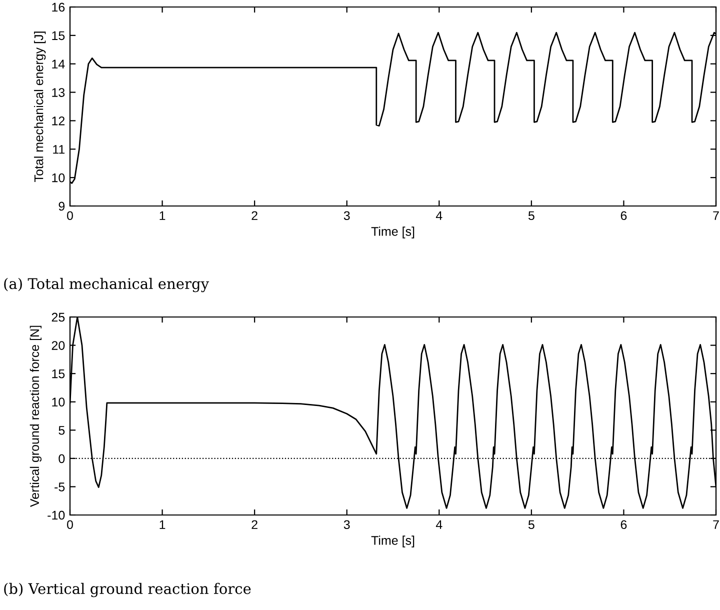 This screenshot has height=610, width=720. What do you see at coordinates (59, 149) in the screenshot?
I see `y-tick-label: 11` at bounding box center [59, 149].